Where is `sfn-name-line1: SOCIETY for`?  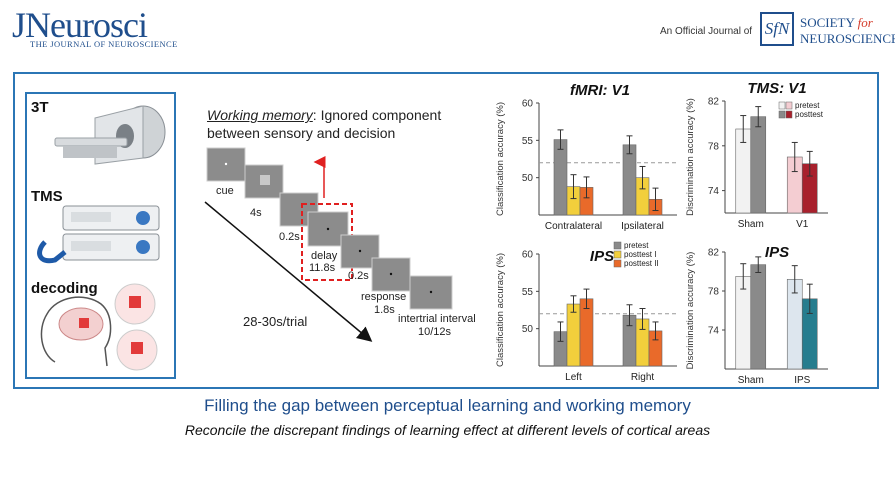
sfn-name-line1: SOCIETY for is located at coordinates (836, 22).